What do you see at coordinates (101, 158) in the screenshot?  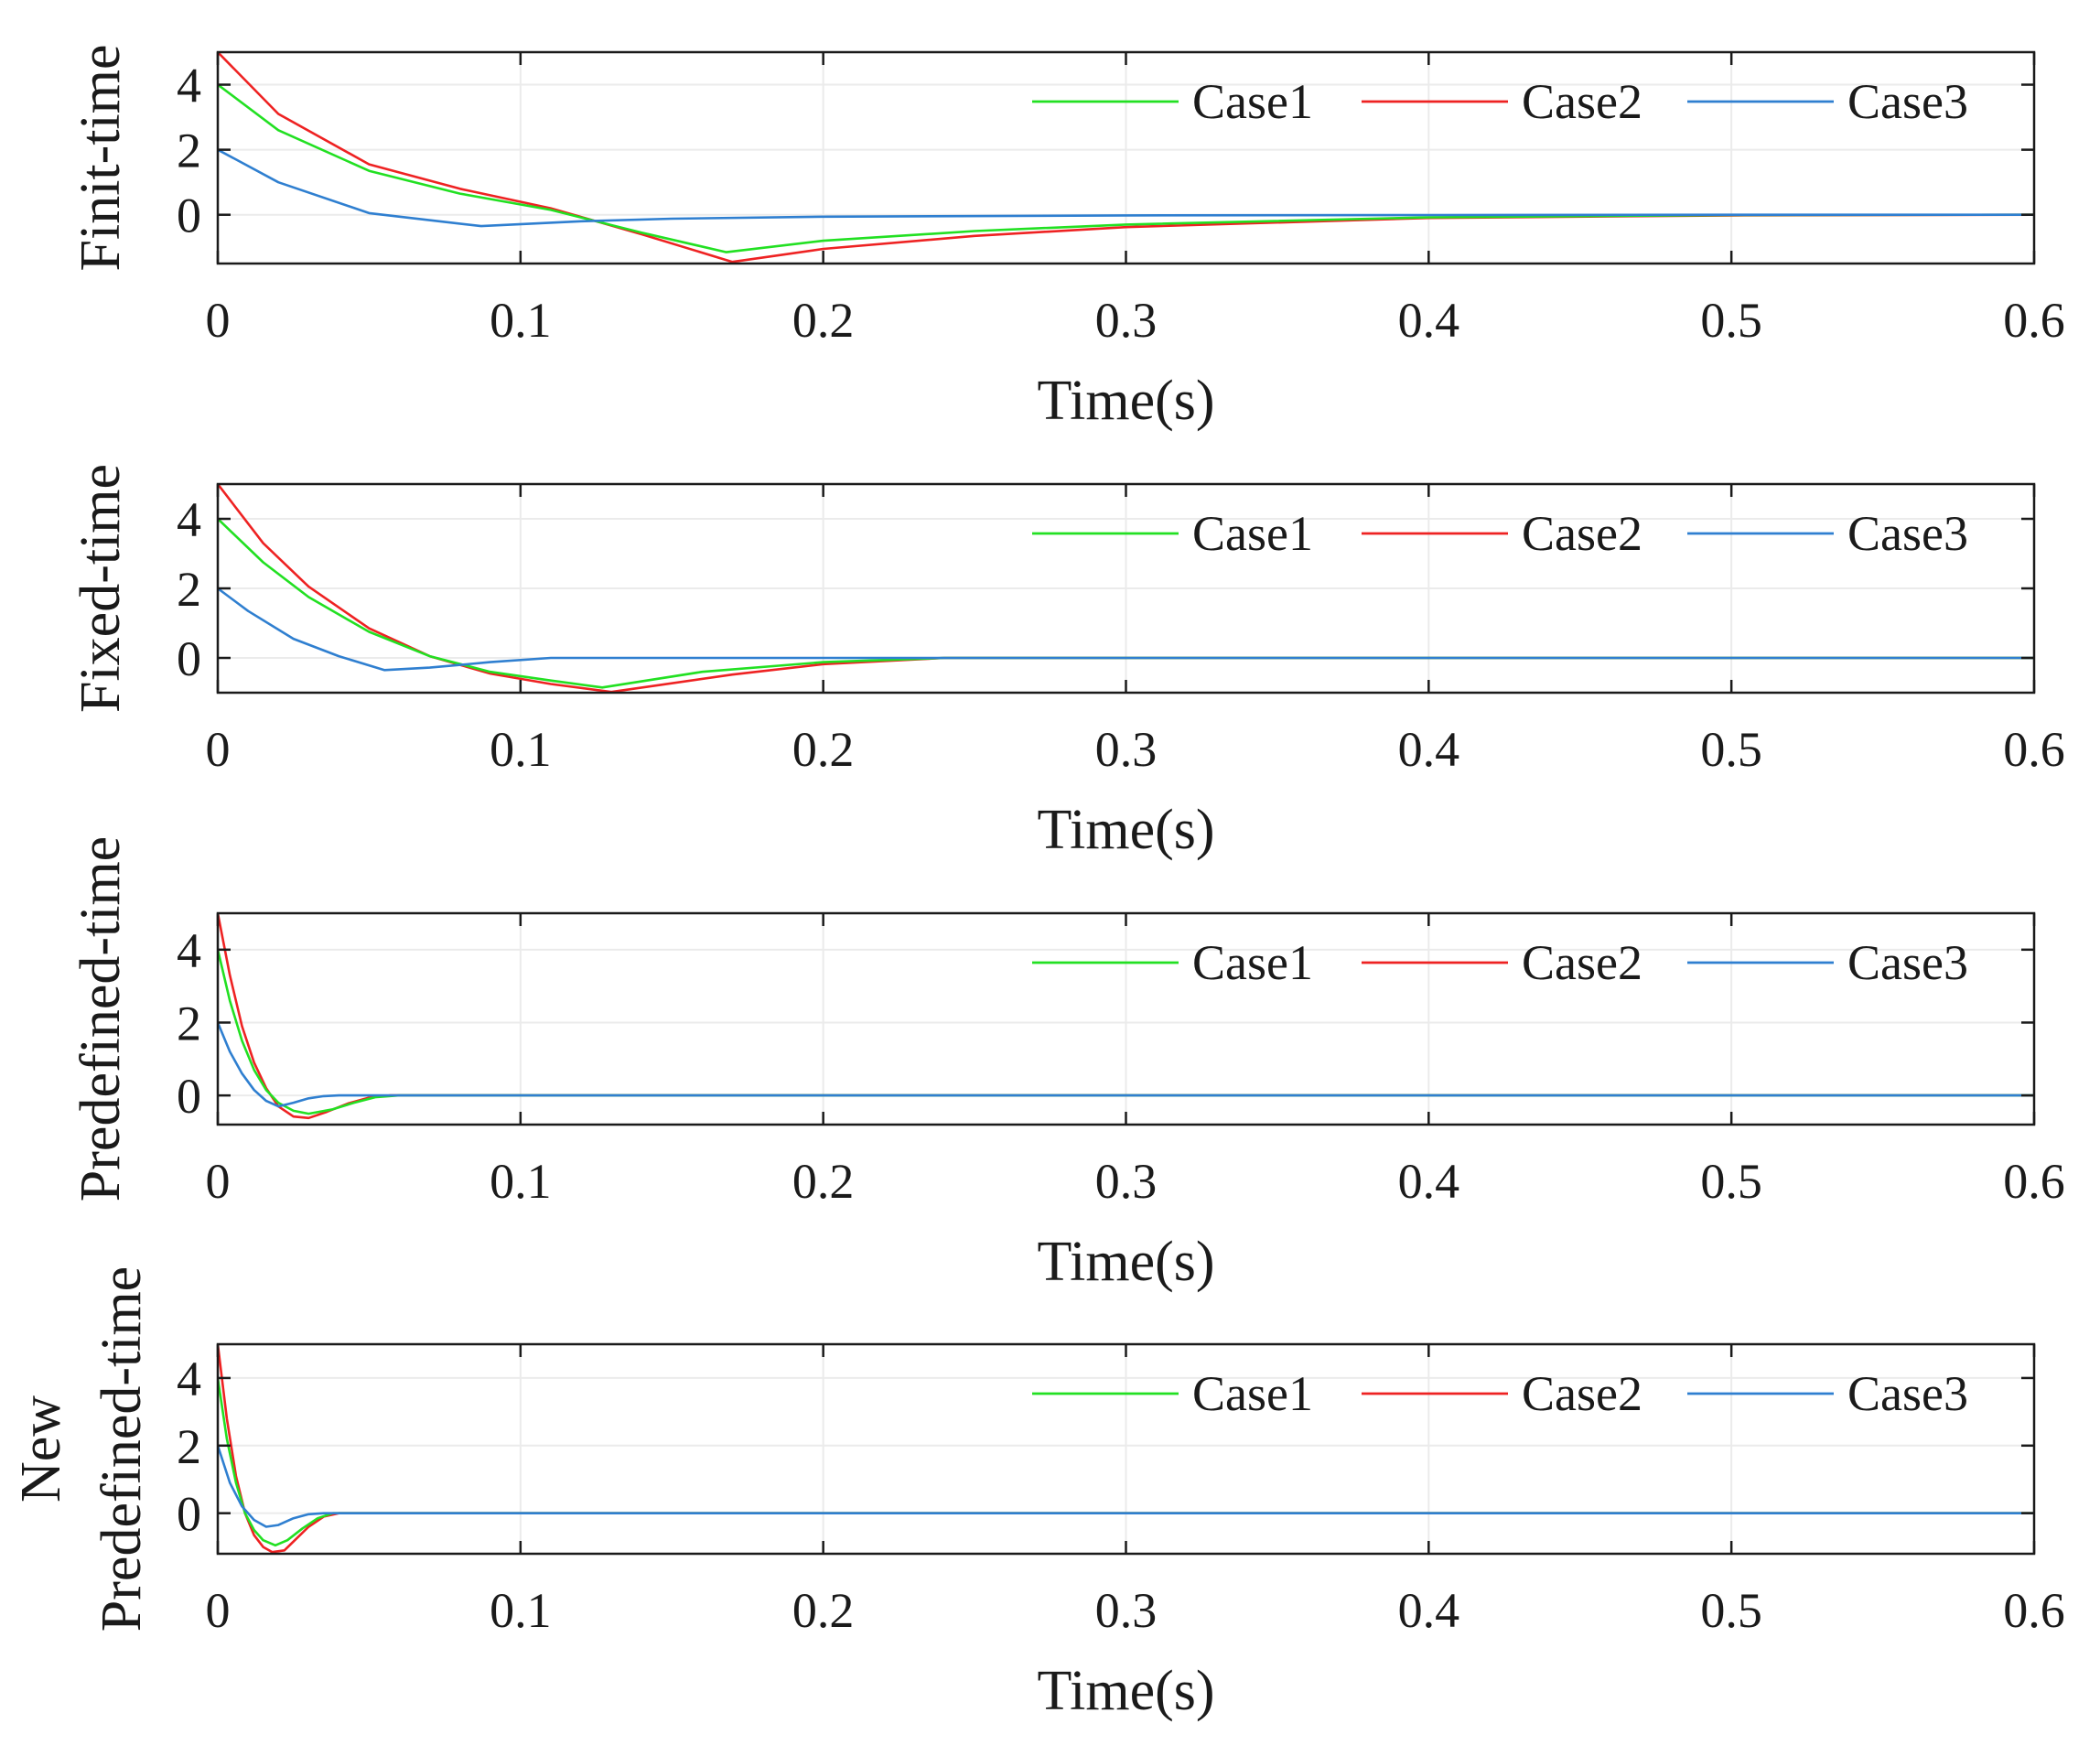 I see `y-axis-label: Finit-time` at bounding box center [101, 158].